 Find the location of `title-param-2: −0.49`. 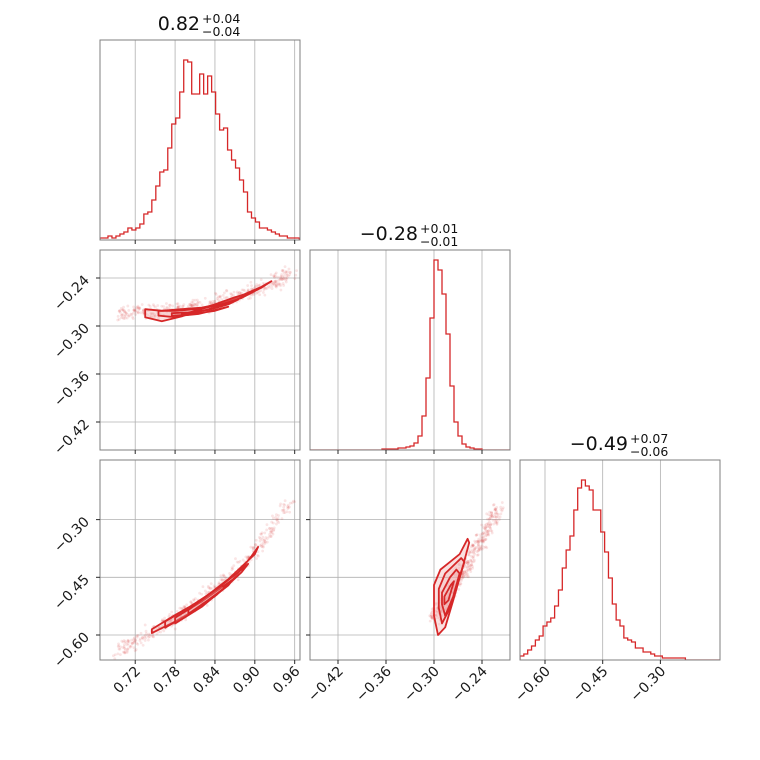

title-param-2: −0.49 is located at coordinates (599, 444).